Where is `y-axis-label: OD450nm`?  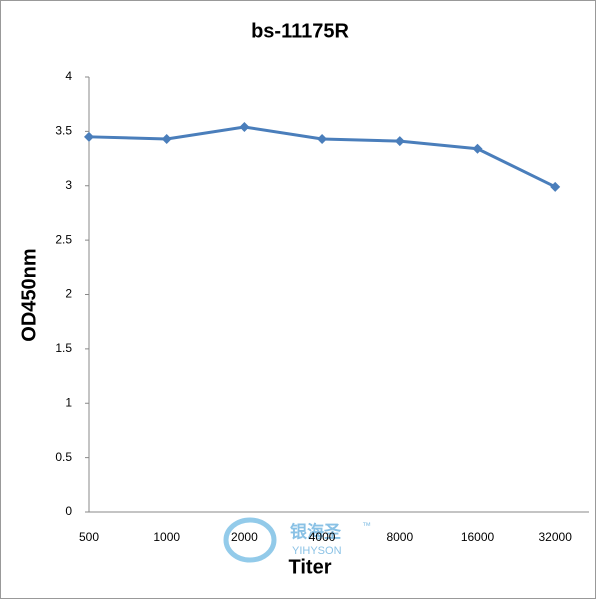
y-axis-label: OD450nm is located at coordinates (29, 294).